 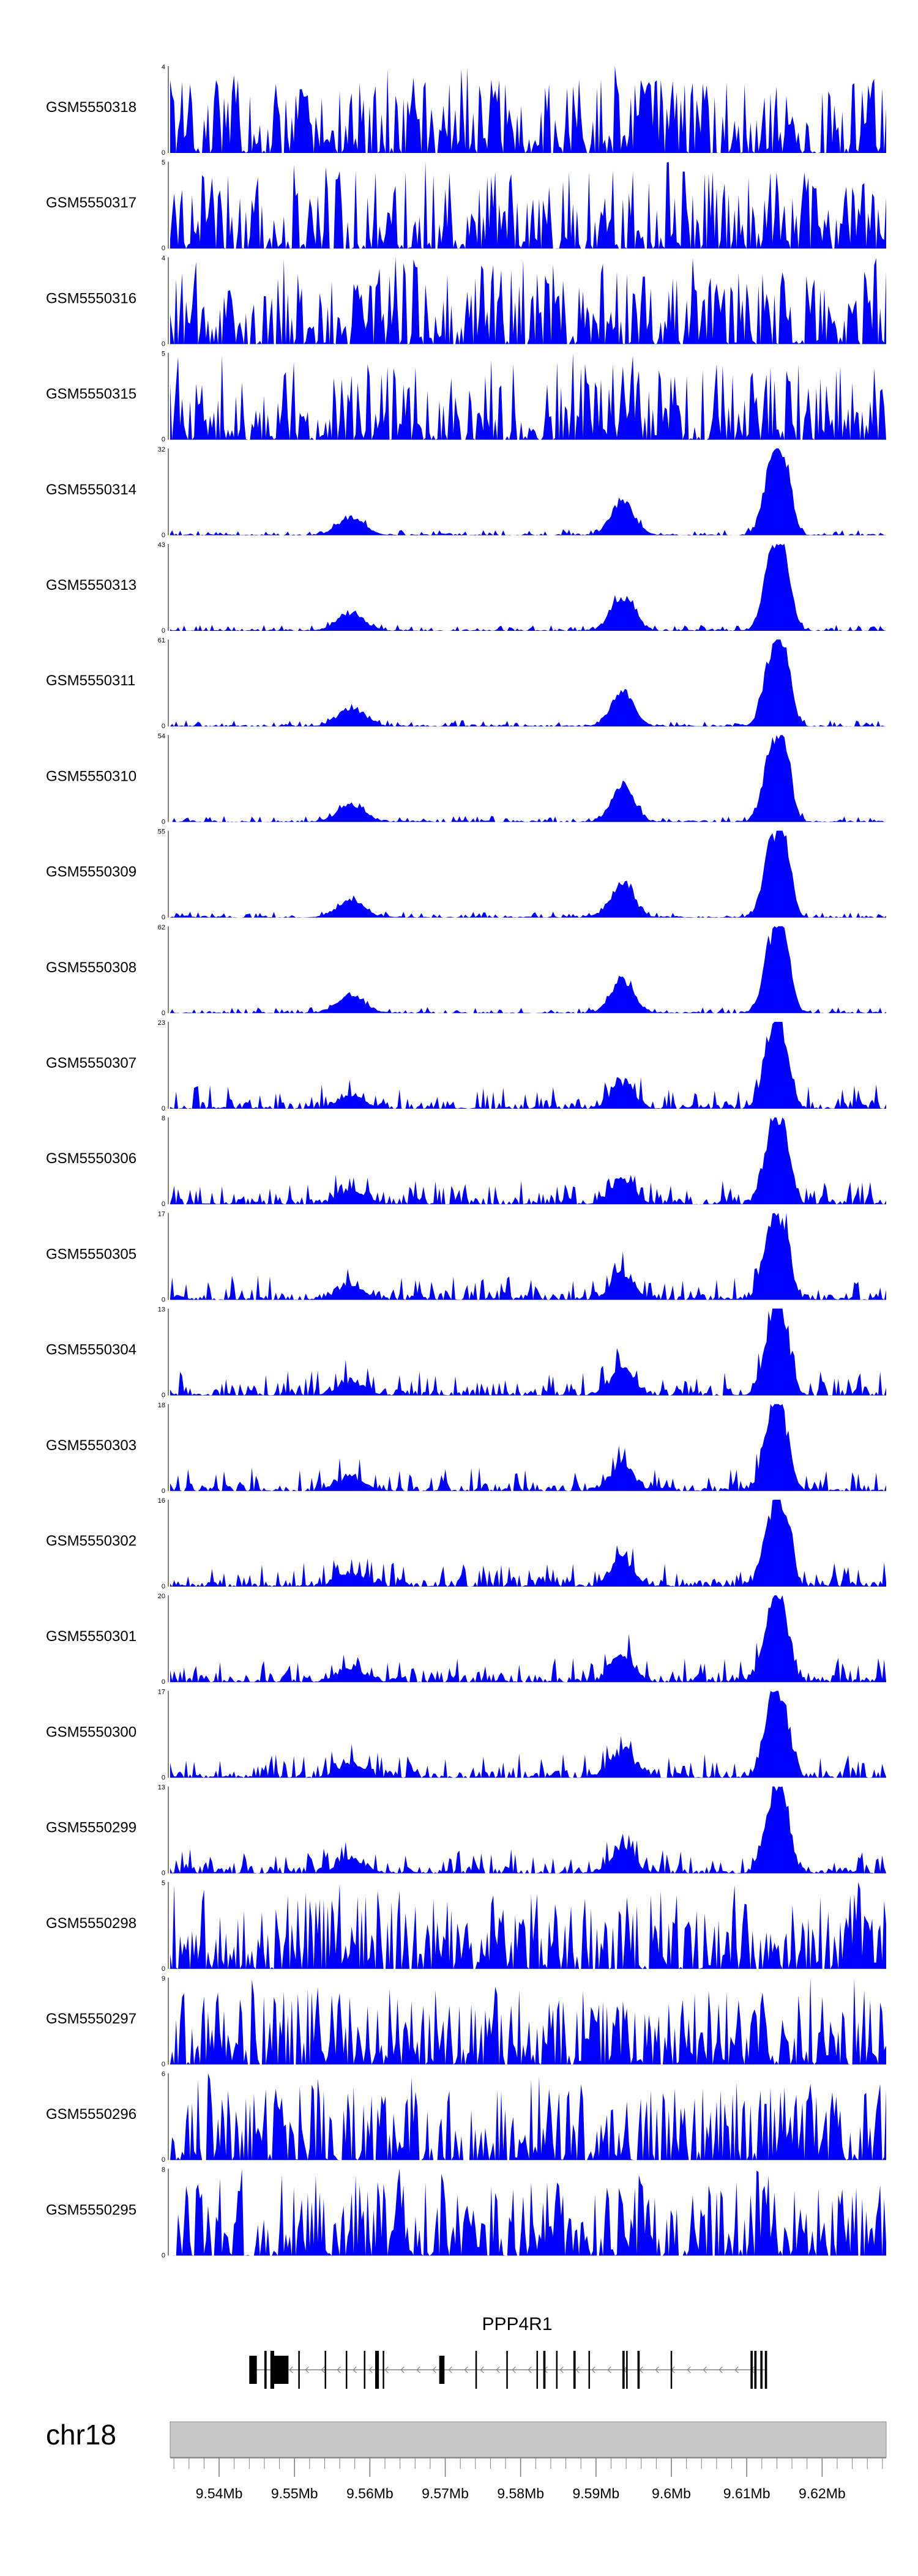 I want to click on track-GSM5550305: GSM5550305 17 0, so click(x=466, y=1256).